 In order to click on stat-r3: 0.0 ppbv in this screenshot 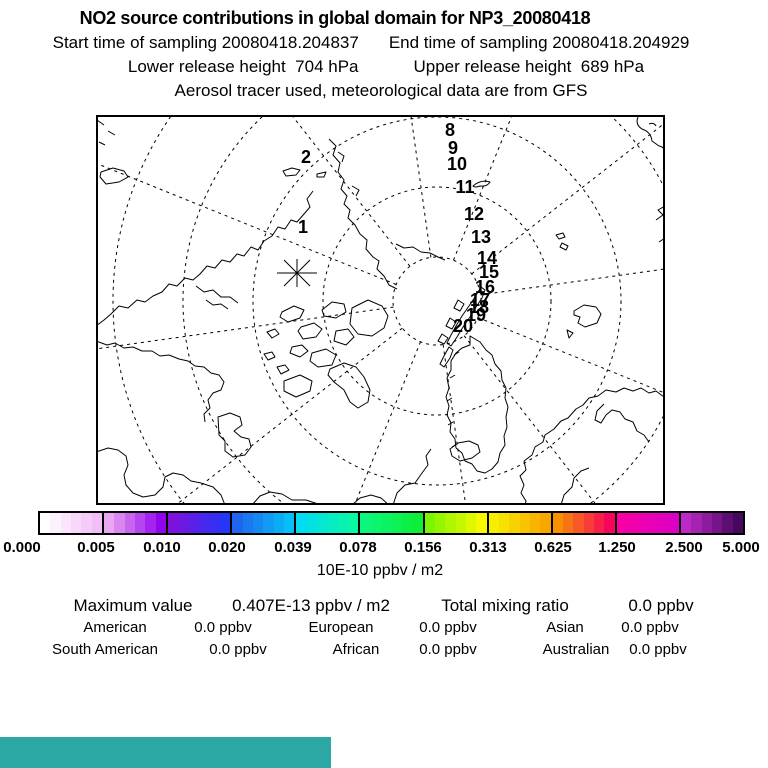, I will do `click(448, 649)`.